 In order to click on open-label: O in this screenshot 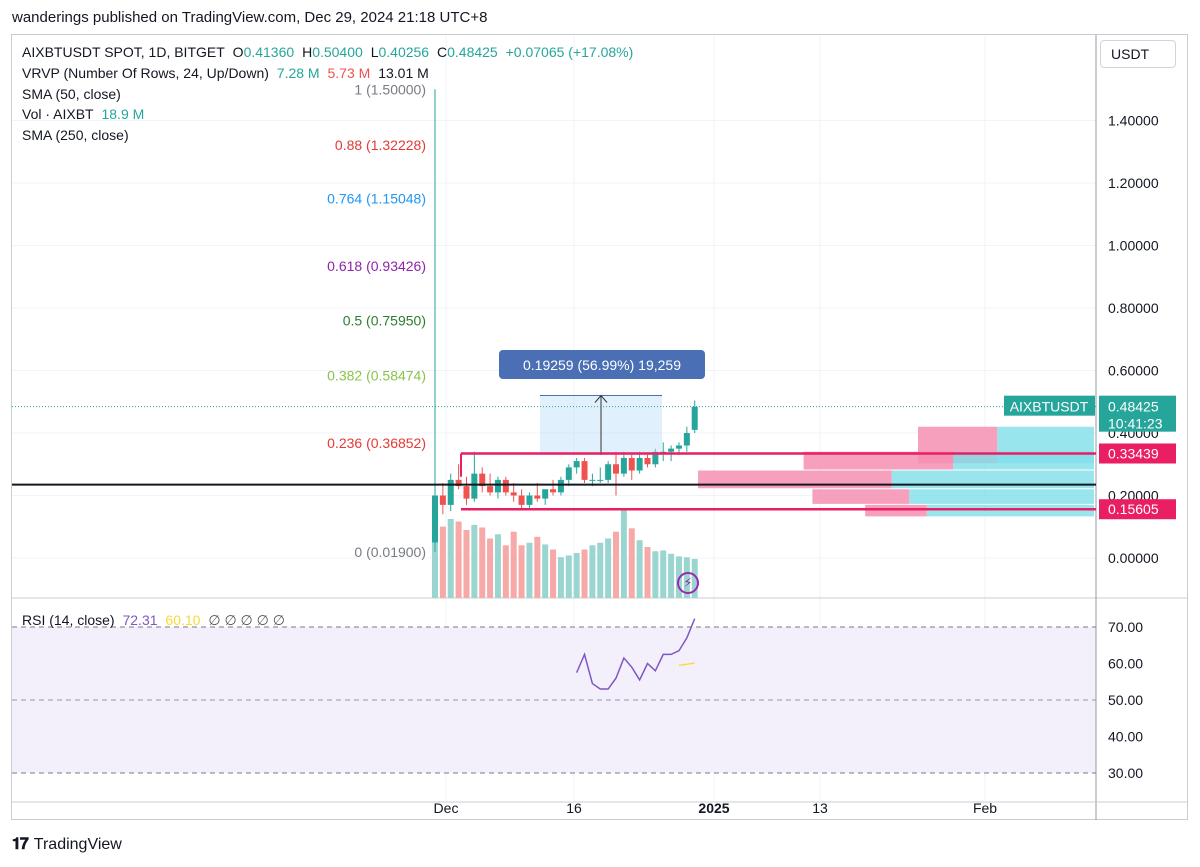, I will do `click(238, 52)`.